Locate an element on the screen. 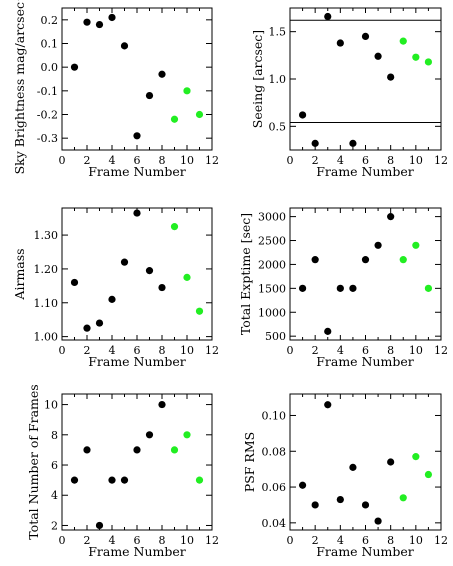 The width and height of the screenshot is (453, 566). y-tick-label: 1.20 is located at coordinates (46, 269).